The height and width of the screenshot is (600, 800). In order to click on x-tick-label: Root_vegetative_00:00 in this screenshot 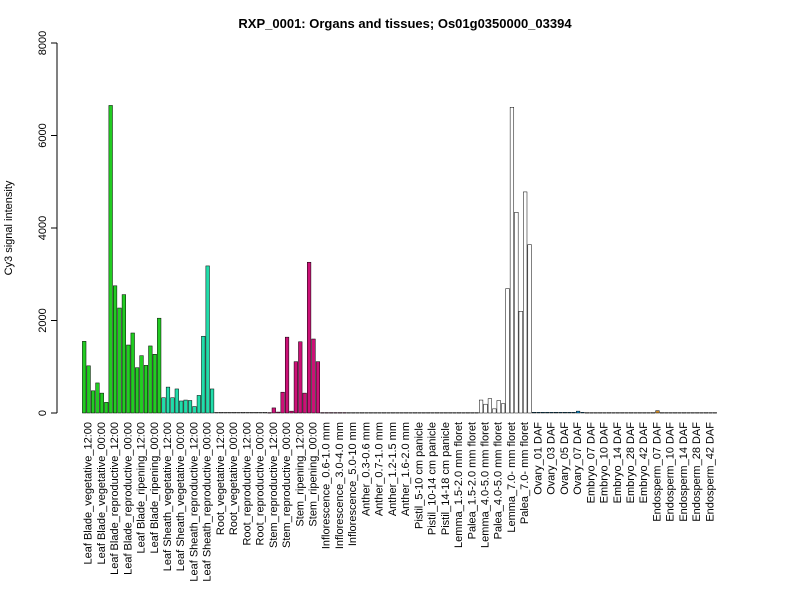, I will do `click(234, 478)`.